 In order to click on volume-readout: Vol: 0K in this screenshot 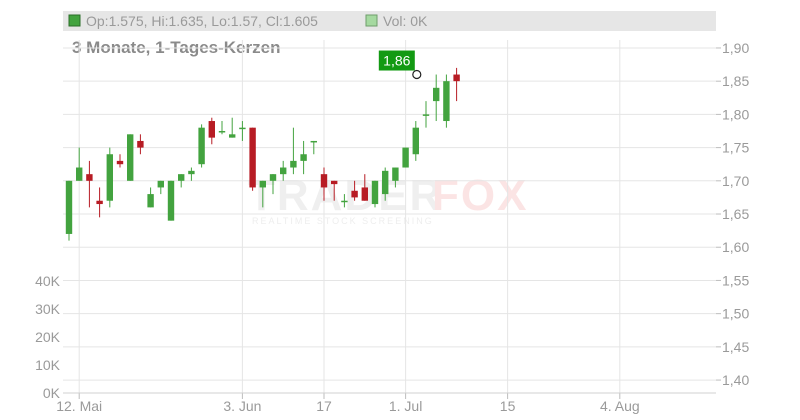, I will do `click(405, 21)`.